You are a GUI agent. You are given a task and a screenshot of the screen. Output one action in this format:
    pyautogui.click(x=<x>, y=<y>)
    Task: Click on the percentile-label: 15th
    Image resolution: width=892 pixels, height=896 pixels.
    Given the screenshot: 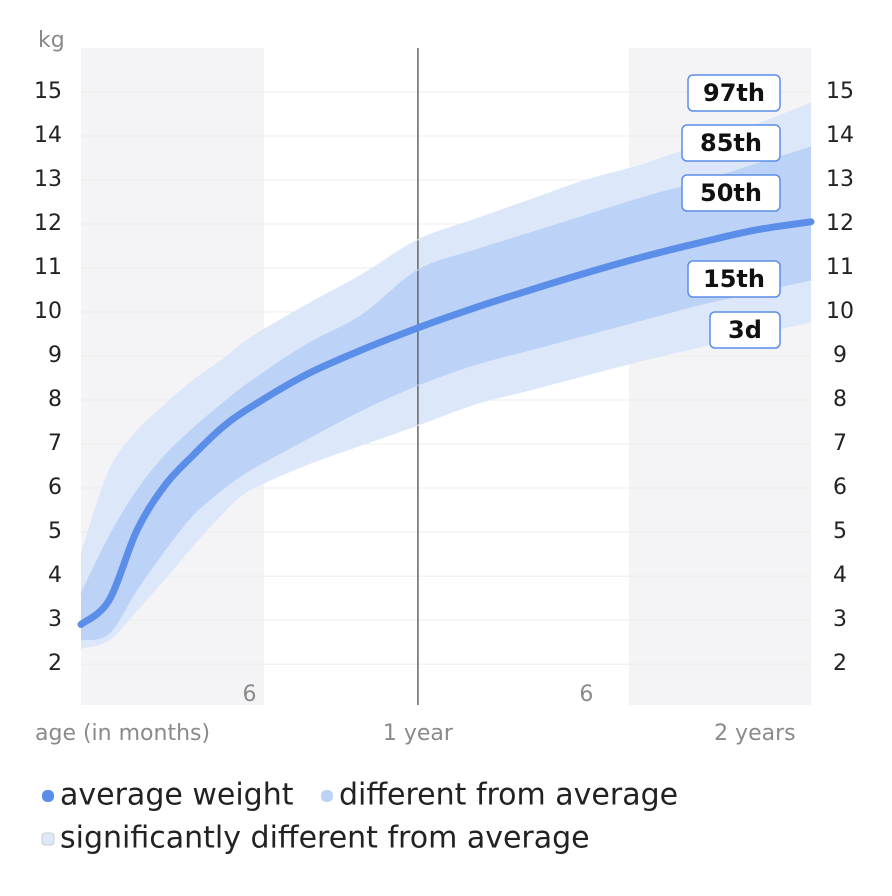 What is the action you would take?
    pyautogui.click(x=734, y=279)
    